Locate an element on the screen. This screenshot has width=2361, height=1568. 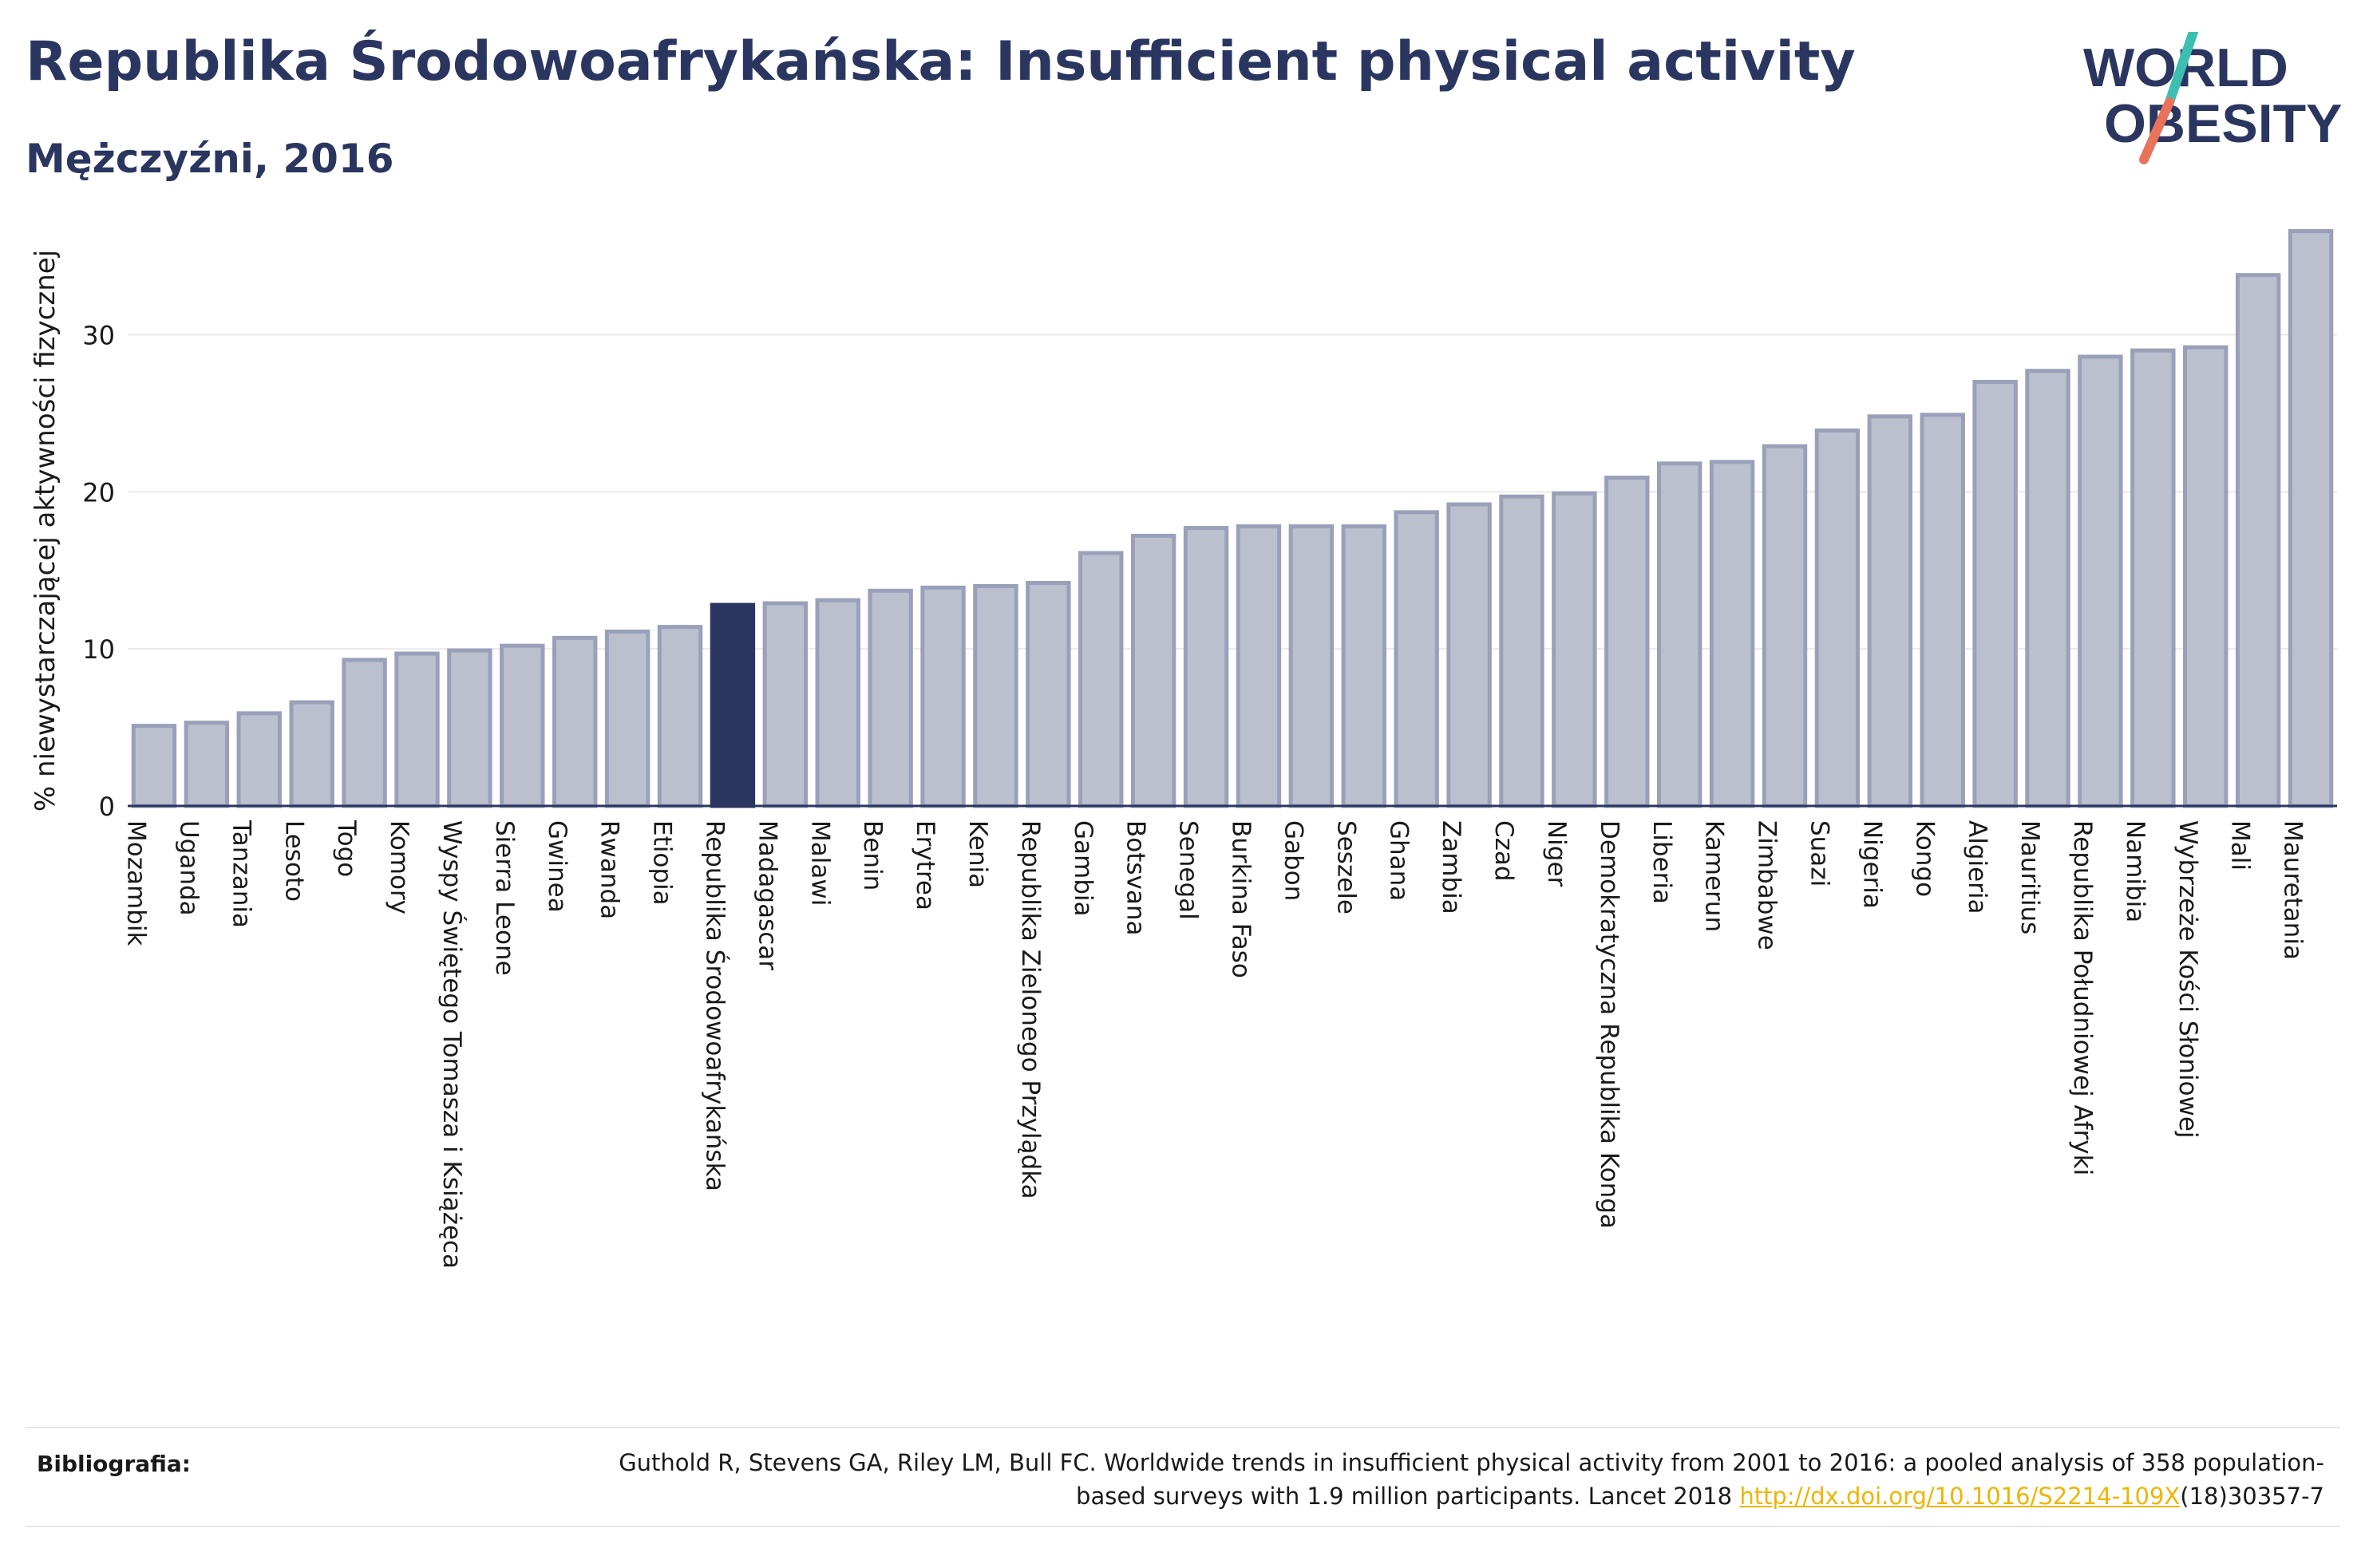
x-tick-label: Mauretania is located at coordinates (2293, 890).